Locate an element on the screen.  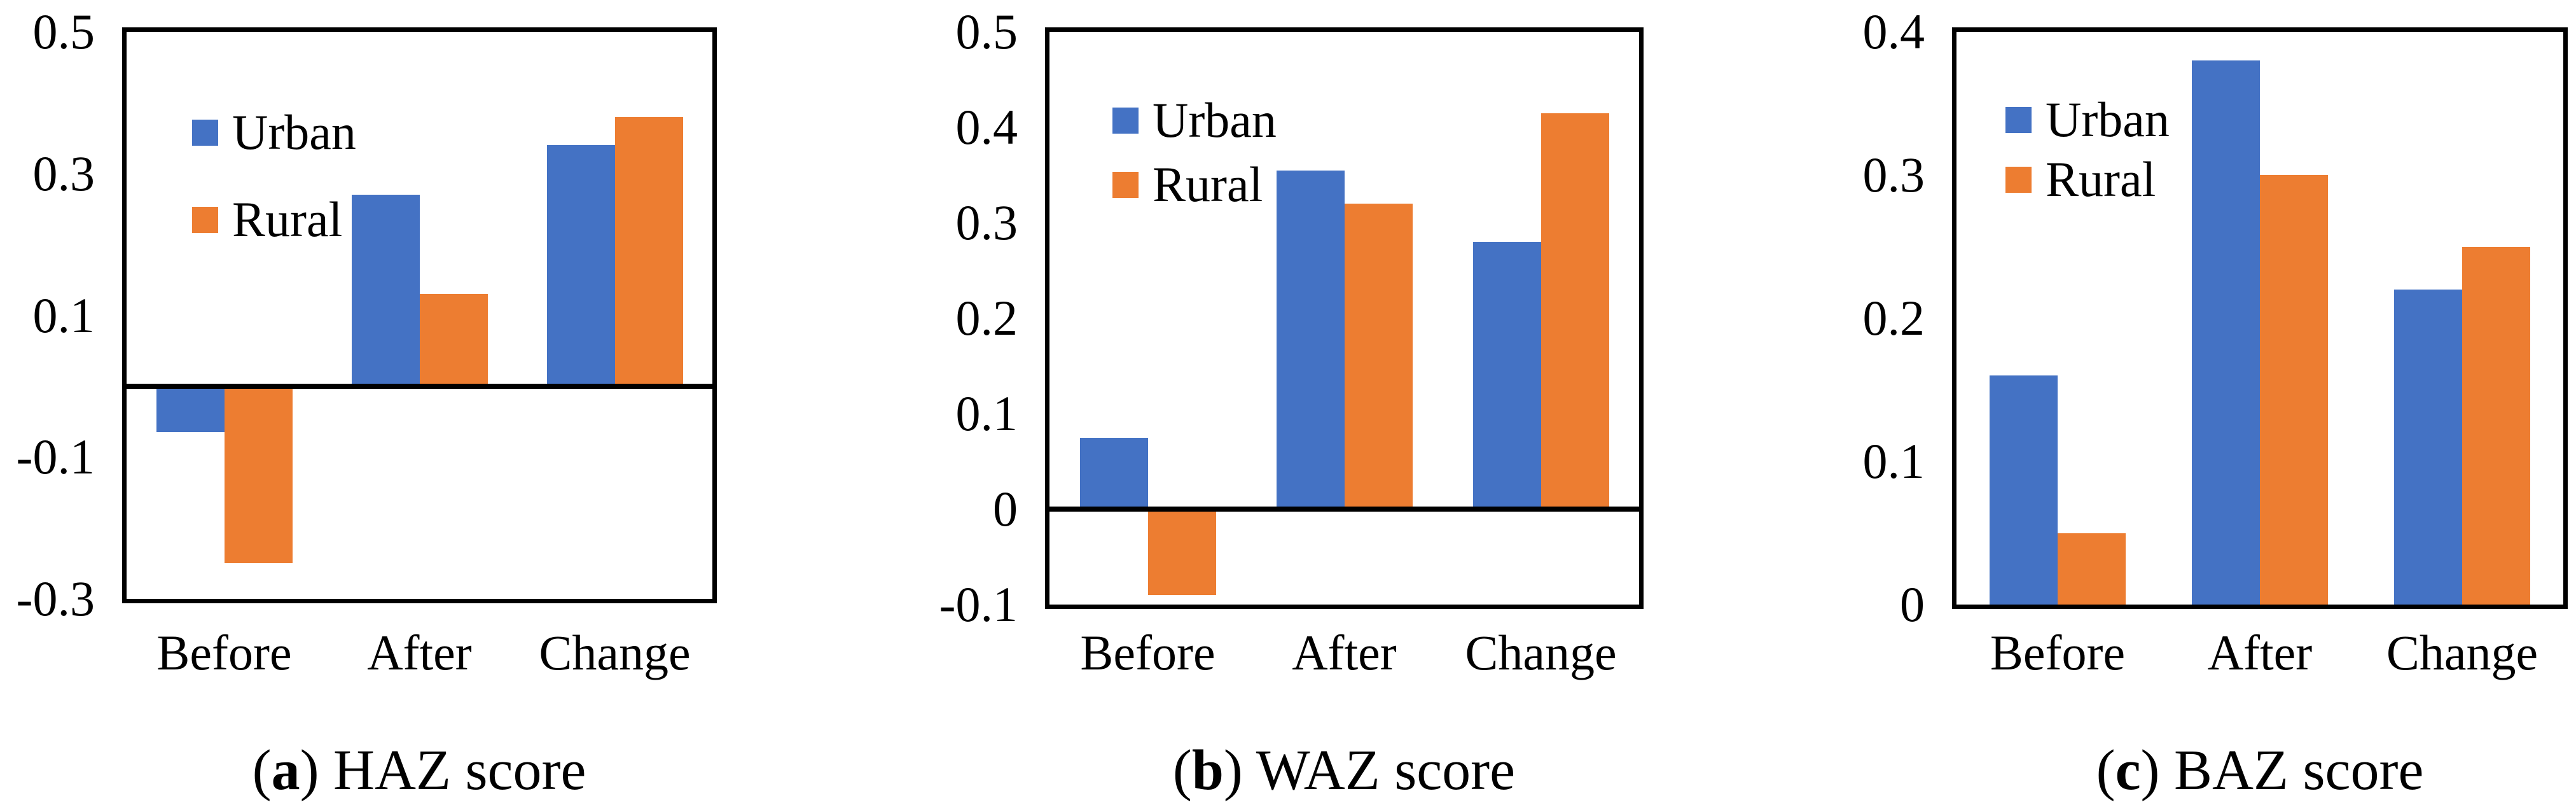
chart-caption: (a) HAZ score is located at coordinates (419, 770).